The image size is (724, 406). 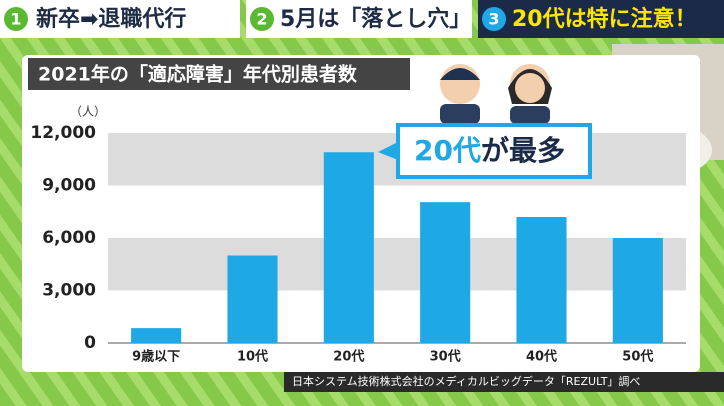 What do you see at coordinates (523, 150) in the screenshot?
I see `annotation-rest: が最多` at bounding box center [523, 150].